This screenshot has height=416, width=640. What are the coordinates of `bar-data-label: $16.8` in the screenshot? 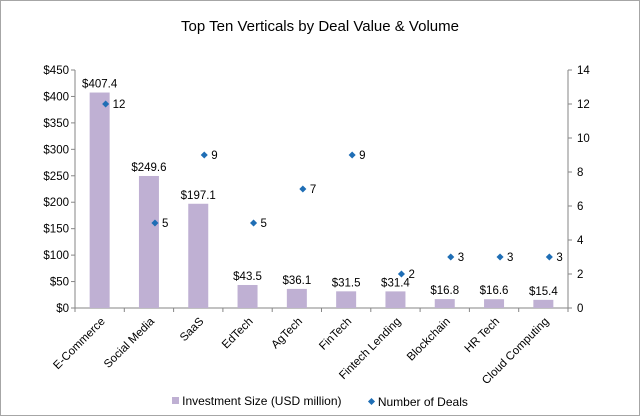 It's located at (444, 291).